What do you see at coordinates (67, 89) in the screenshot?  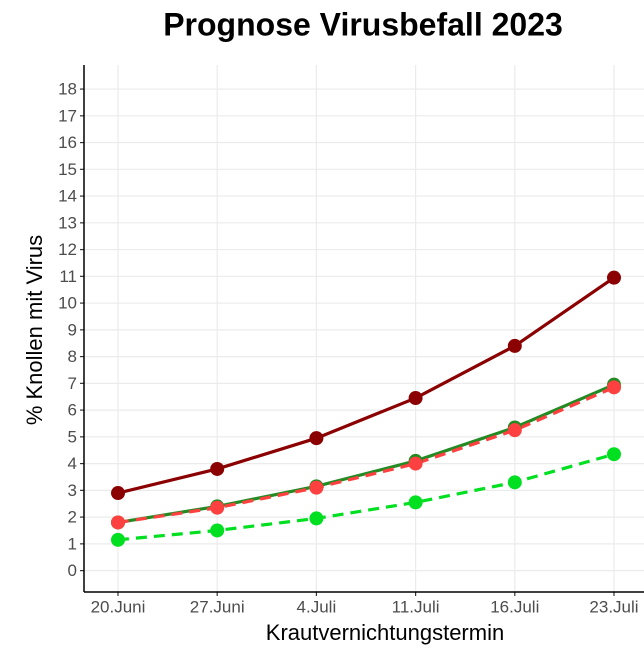 I see `y-tick-label: 18` at bounding box center [67, 89].